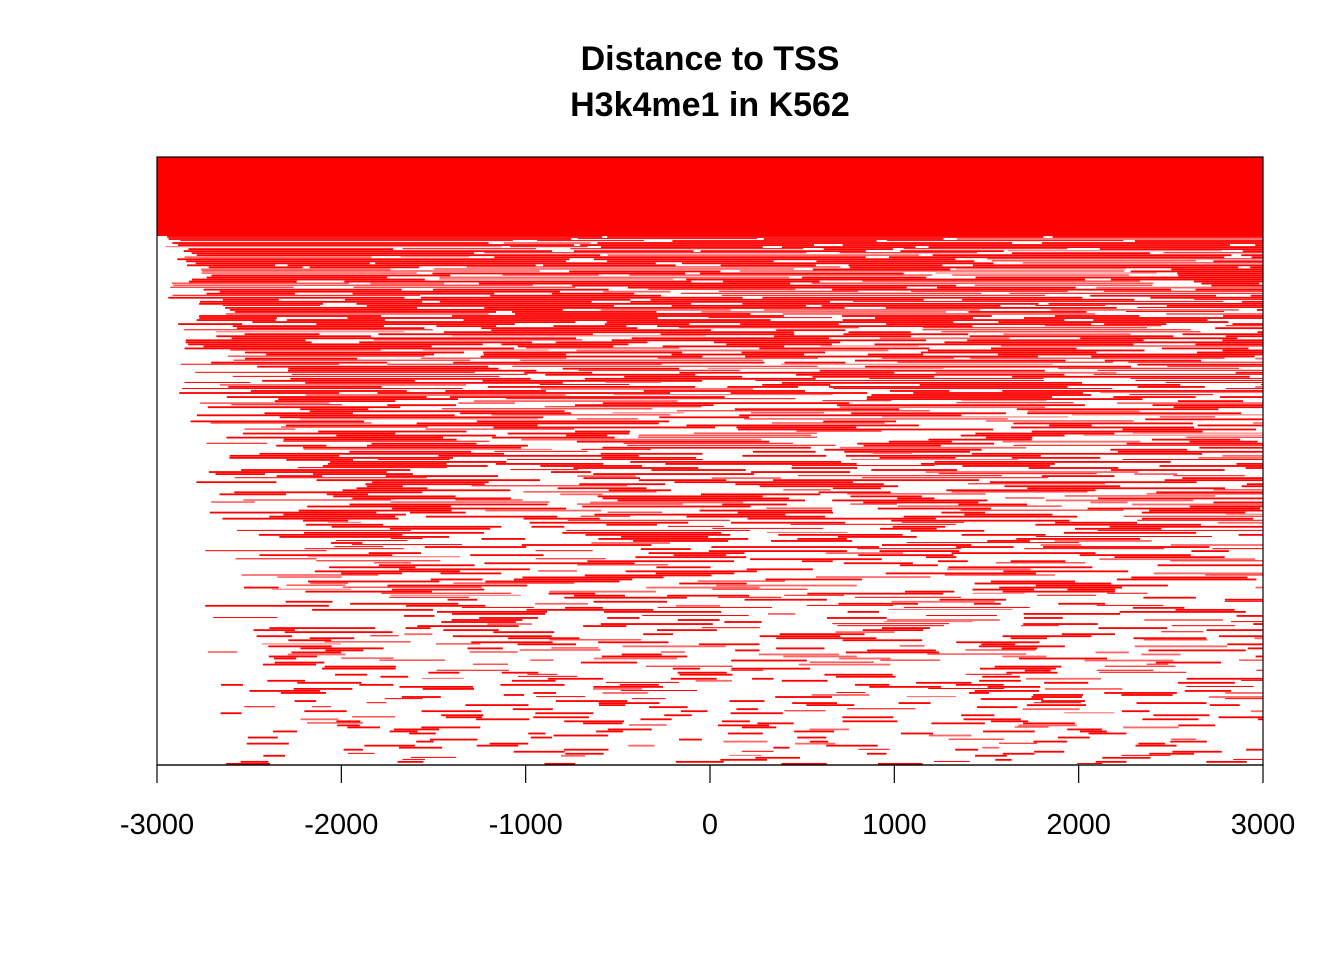  Describe the element at coordinates (707, 802) in the screenshot. I see `x-axis: -3000 -2000 -1000 0 1000 2000 3000` at that location.